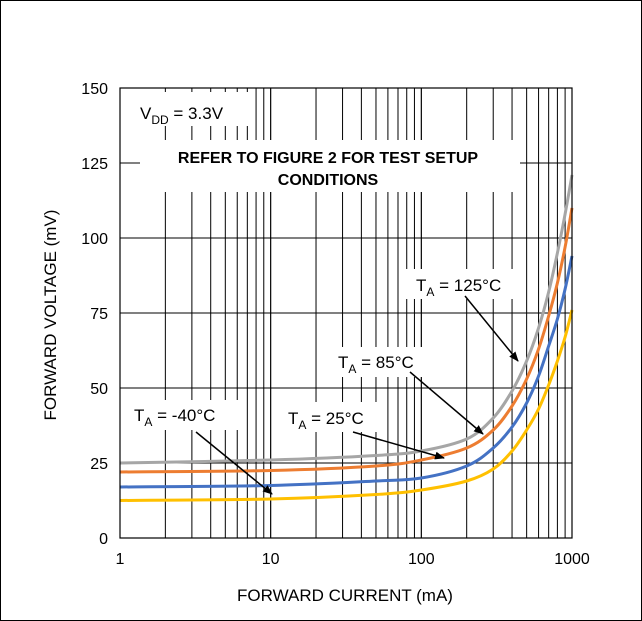 The image size is (642, 621). Describe the element at coordinates (120, 559) in the screenshot. I see `x-tick-label: 1` at that location.